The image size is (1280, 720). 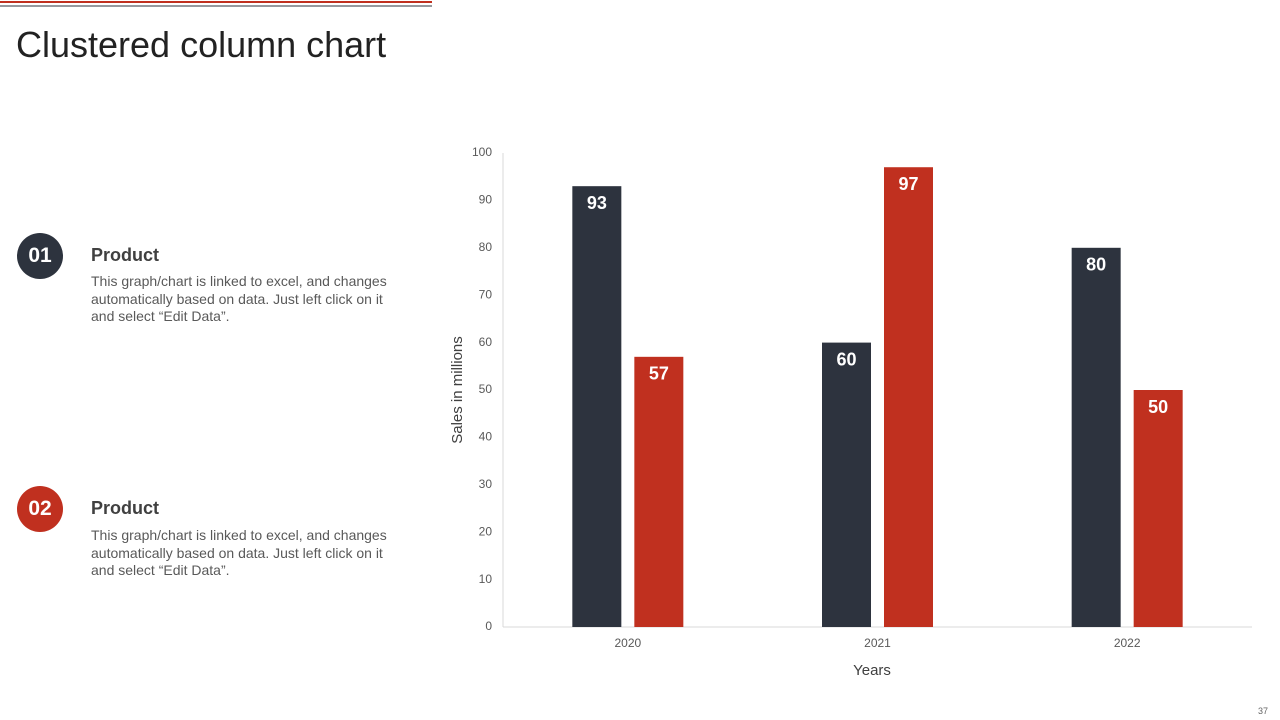 I want to click on y-tick-label: 100, so click(x=482, y=152).